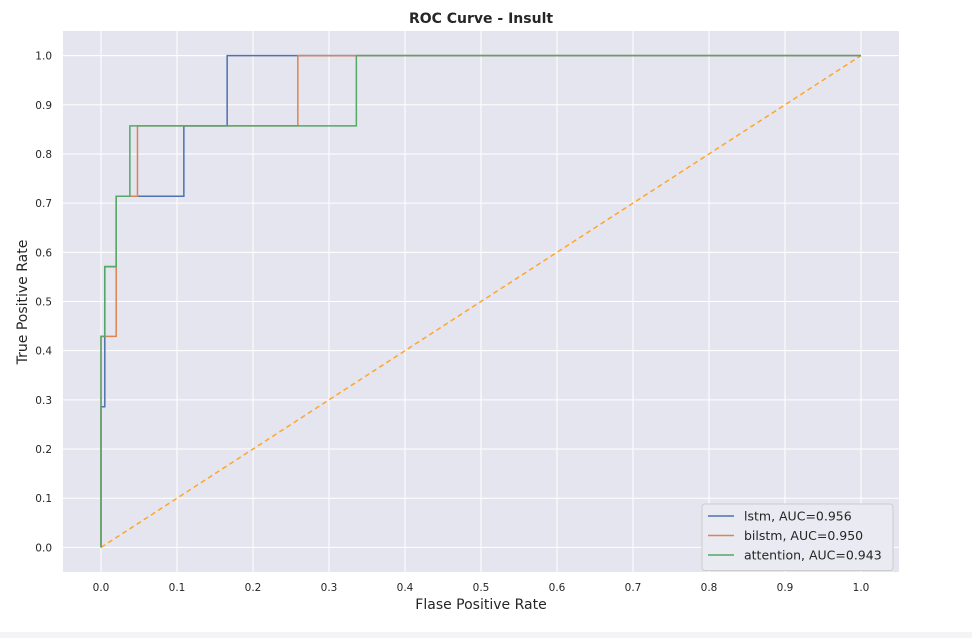 Image resolution: width=972 pixels, height=638 pixels. Describe the element at coordinates (43, 204) in the screenshot. I see `y-tick-label: 0.7` at that location.